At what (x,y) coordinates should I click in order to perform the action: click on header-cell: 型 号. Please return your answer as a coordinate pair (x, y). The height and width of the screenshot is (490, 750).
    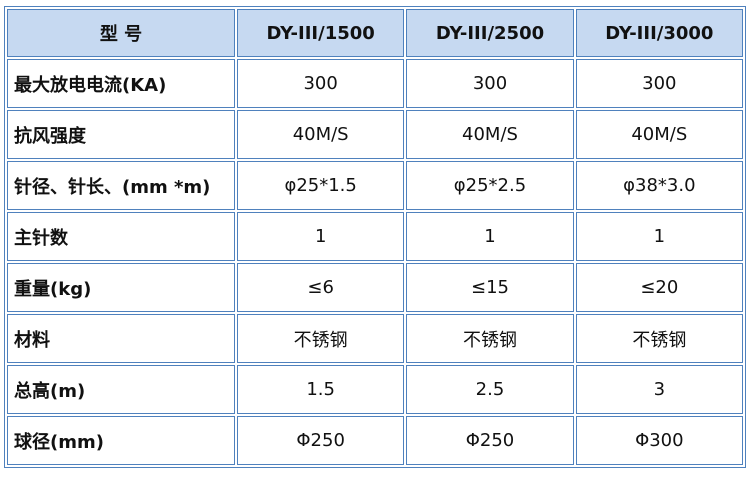
    Looking at the image, I should click on (121, 33).